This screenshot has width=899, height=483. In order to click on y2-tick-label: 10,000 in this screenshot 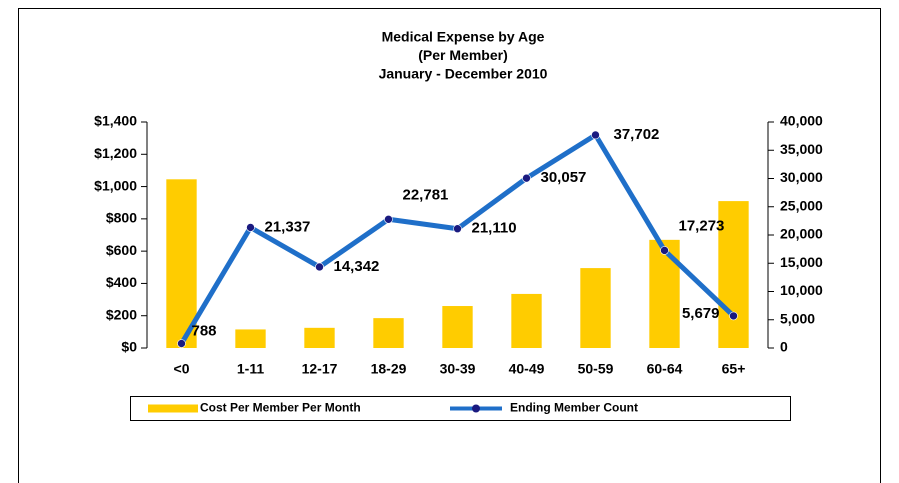, I will do `click(801, 290)`.